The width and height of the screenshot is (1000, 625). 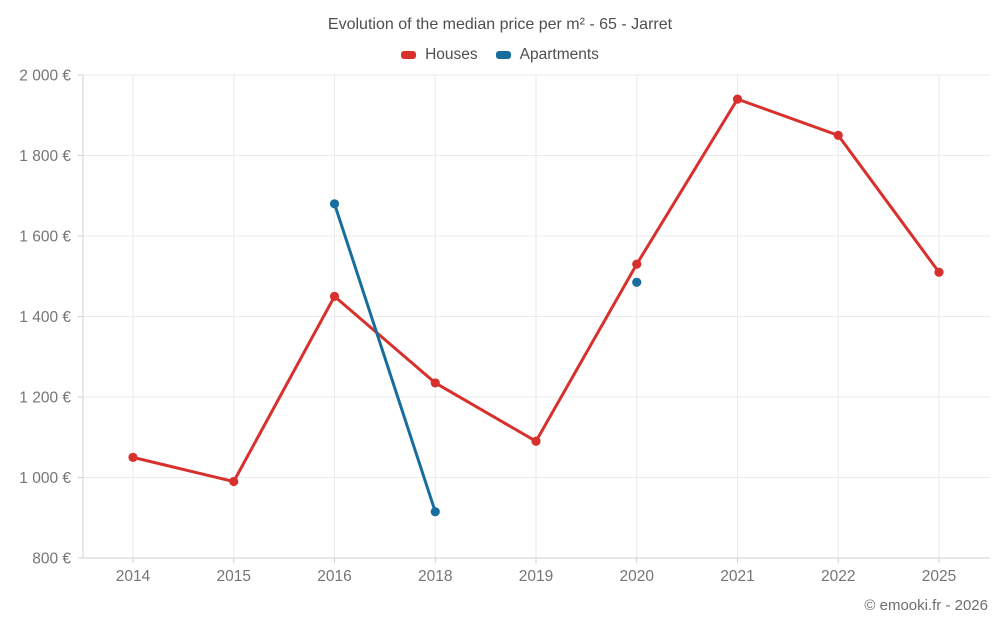 What do you see at coordinates (838, 576) in the screenshot?
I see `x-tick-label: 2022` at bounding box center [838, 576].